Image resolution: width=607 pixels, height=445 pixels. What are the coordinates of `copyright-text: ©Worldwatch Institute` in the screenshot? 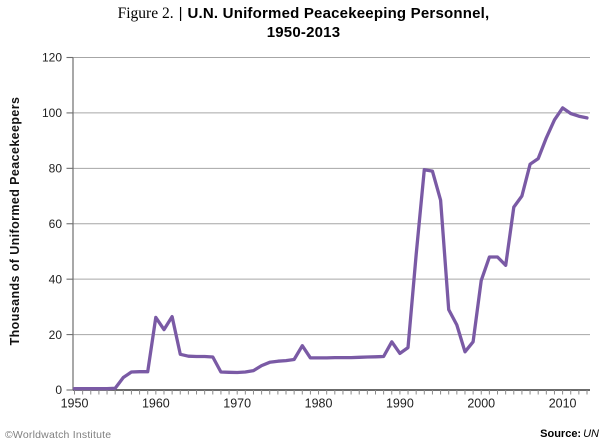 It's located at (58, 435).